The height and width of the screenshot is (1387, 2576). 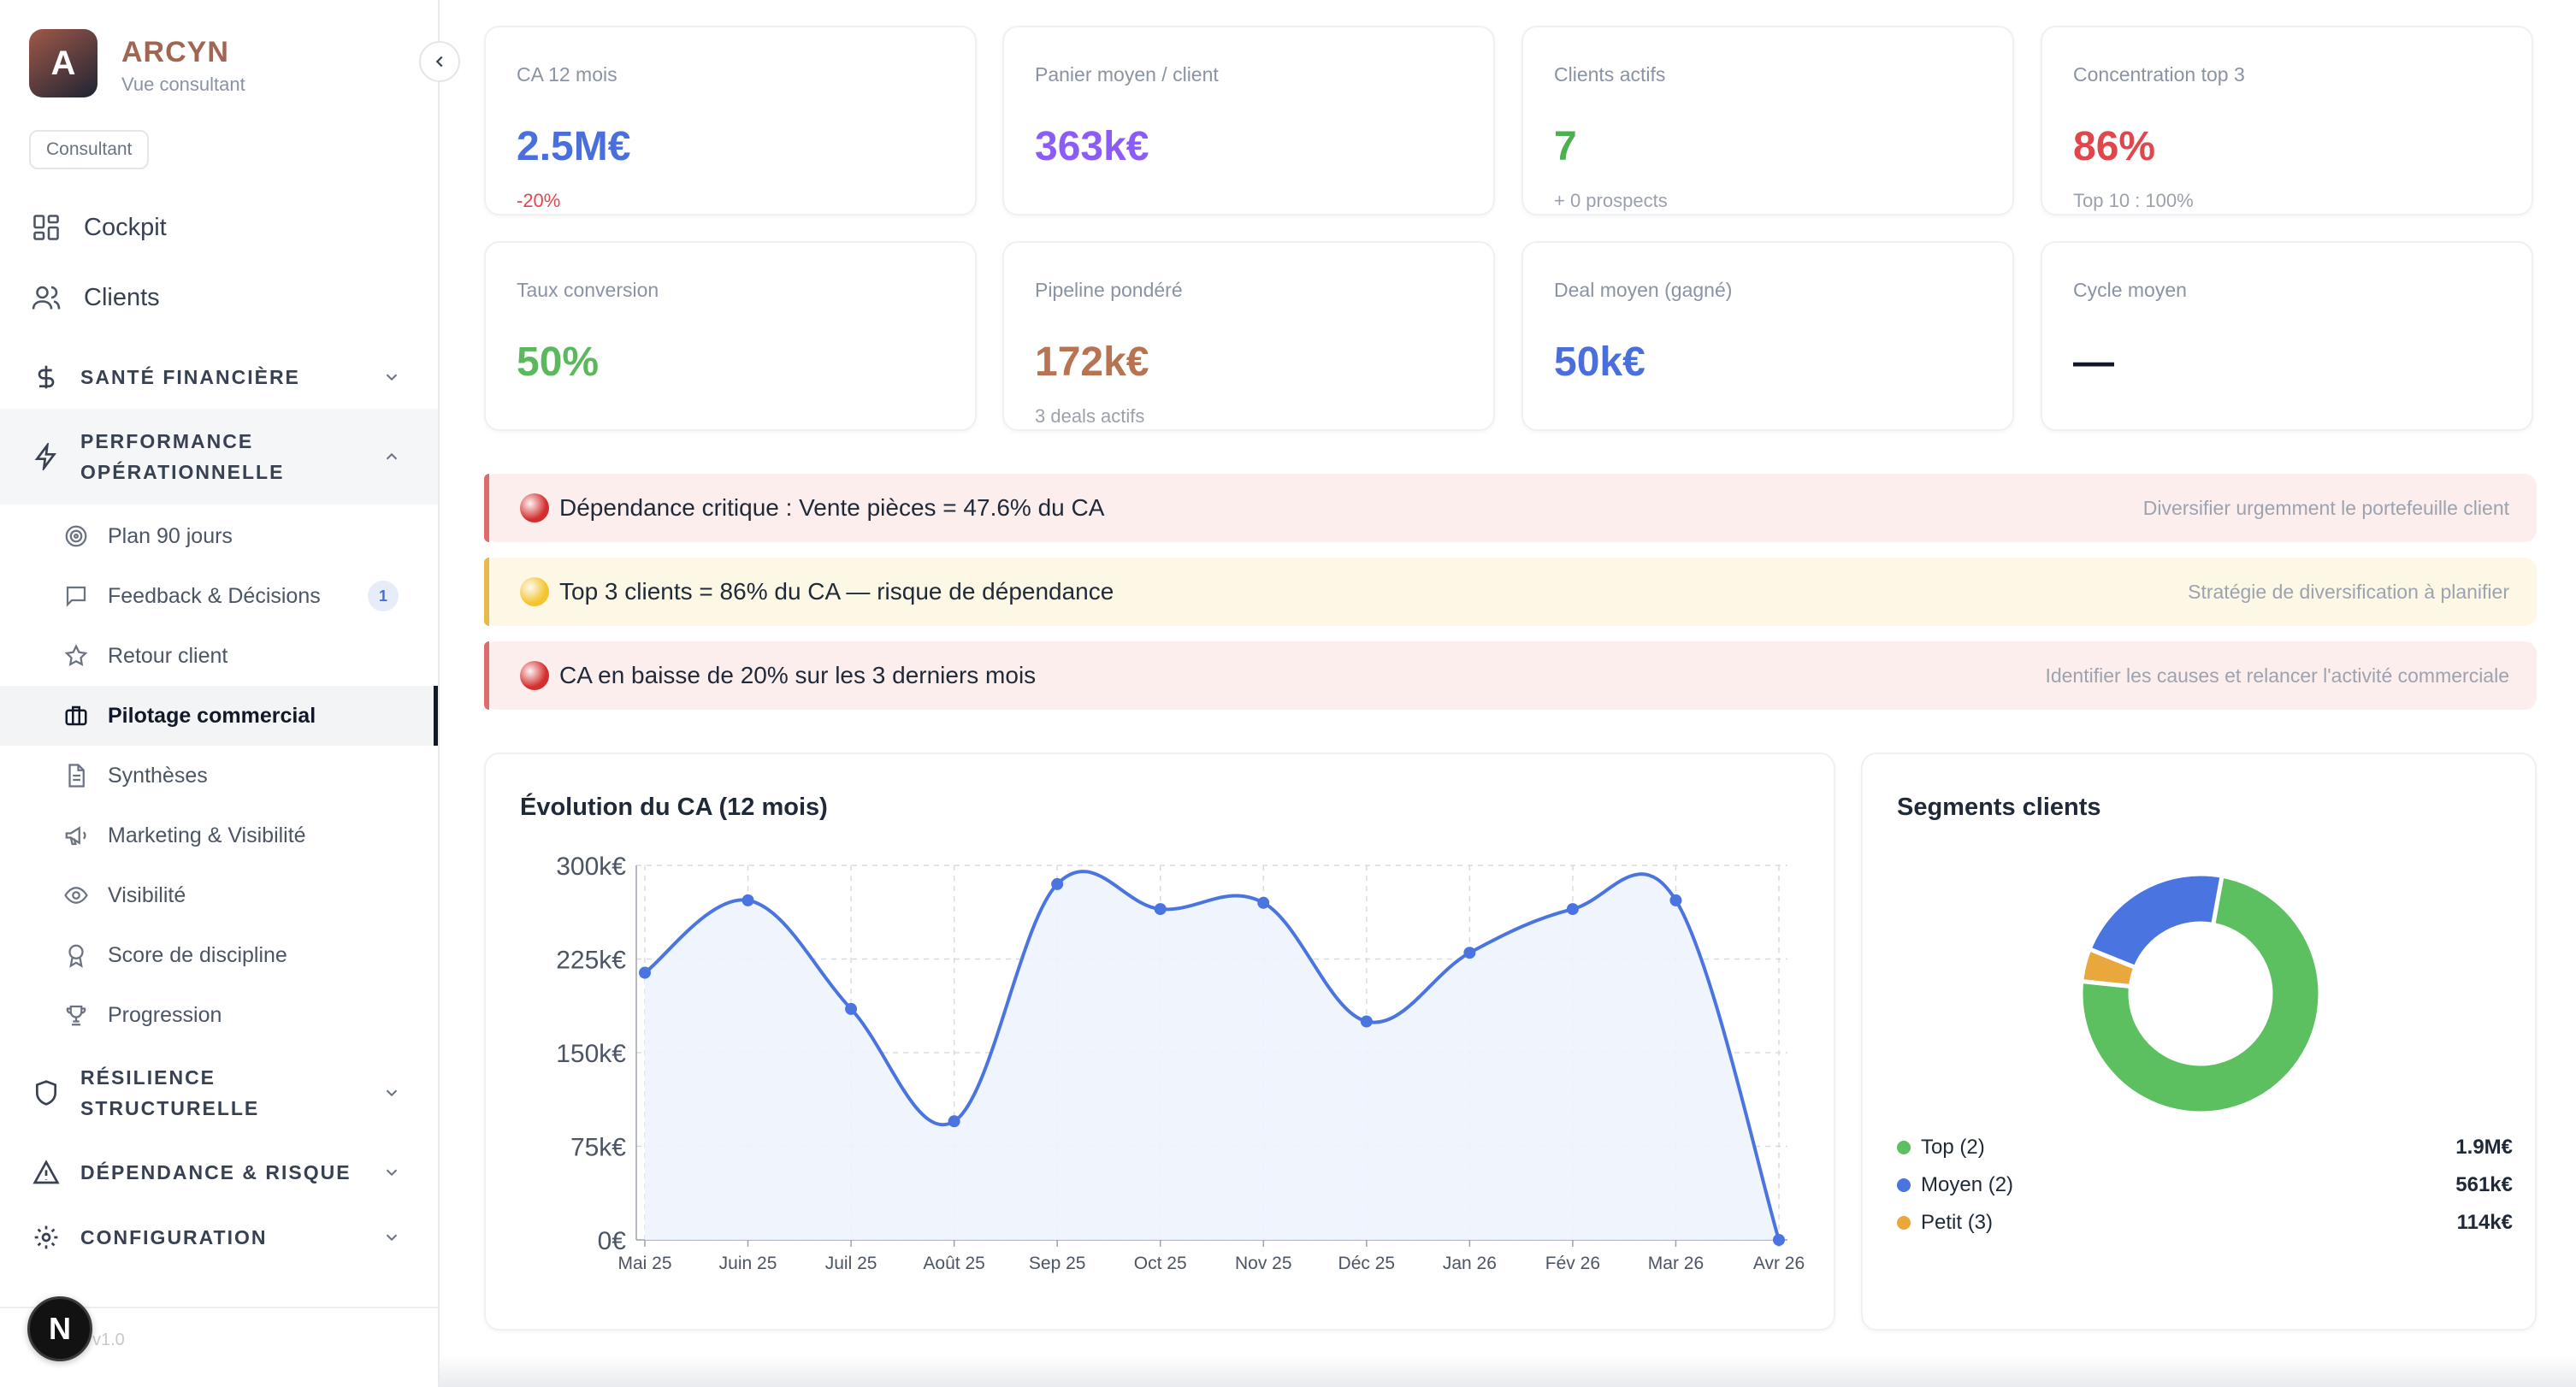 I want to click on legend-item-petit: Petit (3) 114k€, so click(x=2205, y=1223).